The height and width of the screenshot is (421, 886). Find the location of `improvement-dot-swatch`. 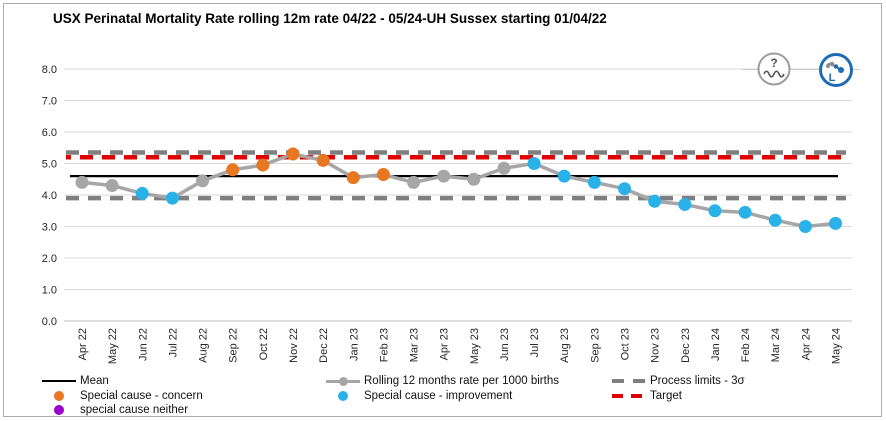

improvement-dot-swatch is located at coordinates (343, 395).